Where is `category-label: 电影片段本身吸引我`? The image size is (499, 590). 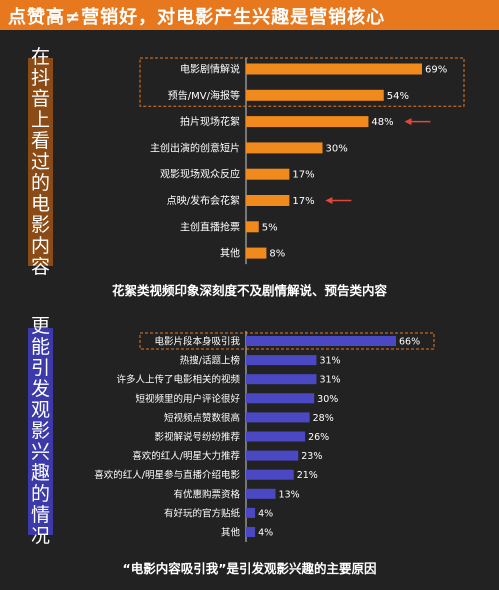 category-label: 电影片段本身吸引我 is located at coordinates (197, 342).